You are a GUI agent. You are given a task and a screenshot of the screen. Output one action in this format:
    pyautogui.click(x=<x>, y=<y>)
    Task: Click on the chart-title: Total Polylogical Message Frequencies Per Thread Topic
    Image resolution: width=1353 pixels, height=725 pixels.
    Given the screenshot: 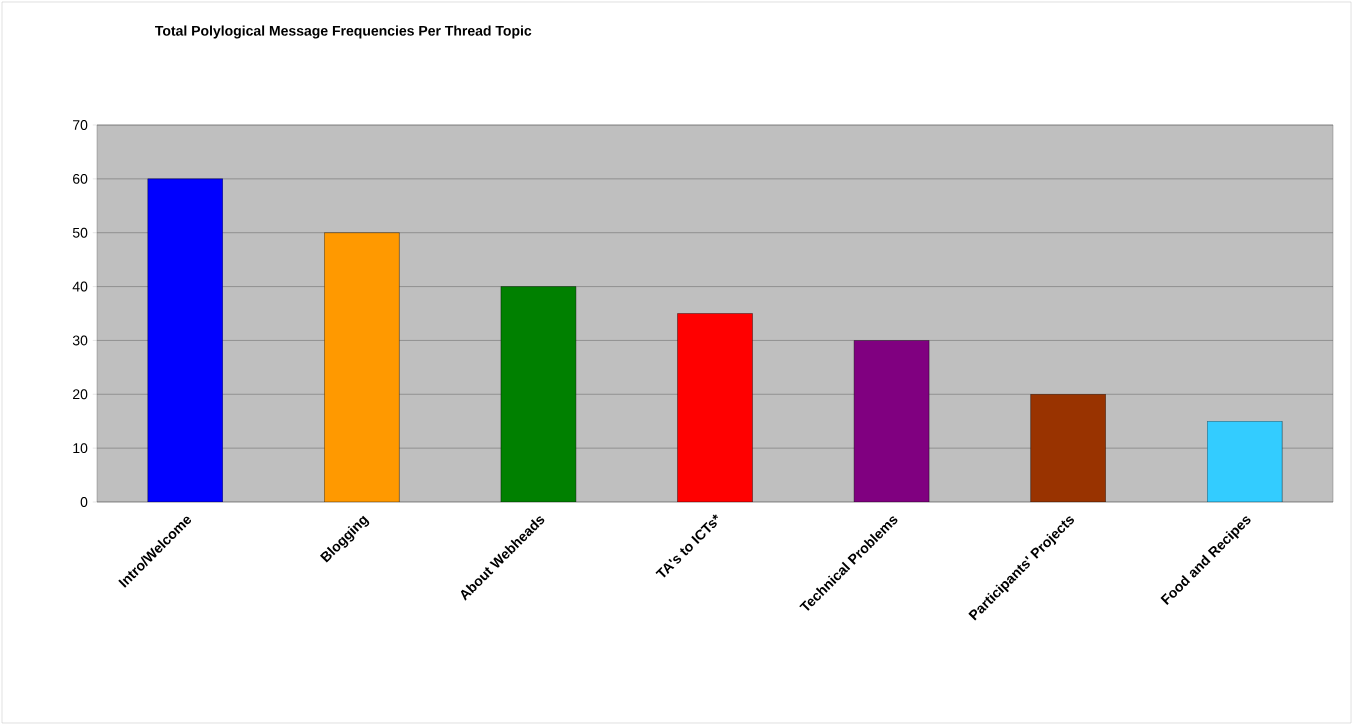 What is the action you would take?
    pyautogui.click(x=343, y=32)
    